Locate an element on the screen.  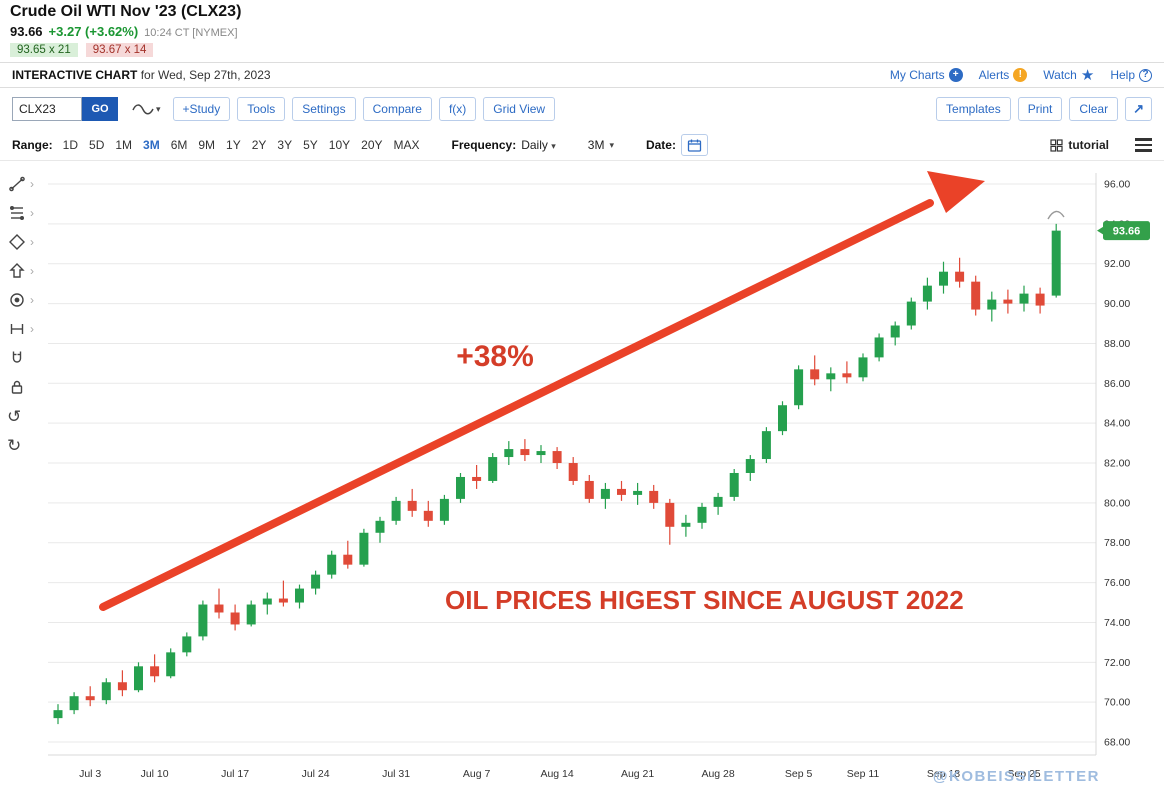
my-charts-link: My Charts + is located at coordinates (926, 75).